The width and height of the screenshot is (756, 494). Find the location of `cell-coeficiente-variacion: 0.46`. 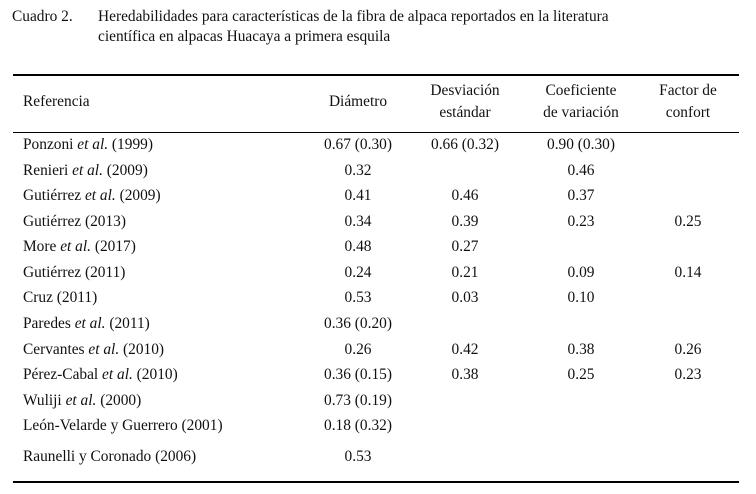

cell-coeficiente-variacion: 0.46 is located at coordinates (581, 170).